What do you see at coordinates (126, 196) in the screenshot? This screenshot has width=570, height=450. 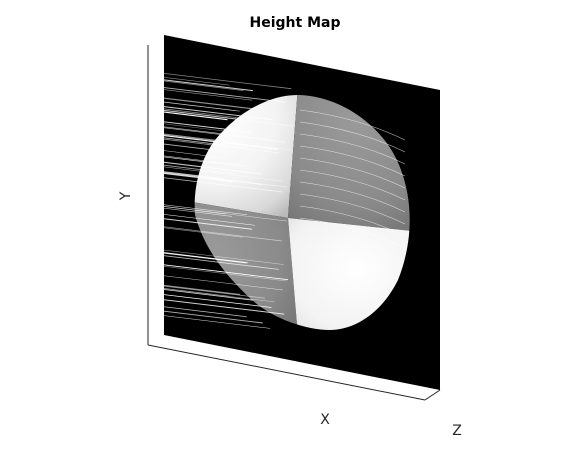 I see `y-axis-label: Y` at bounding box center [126, 196].